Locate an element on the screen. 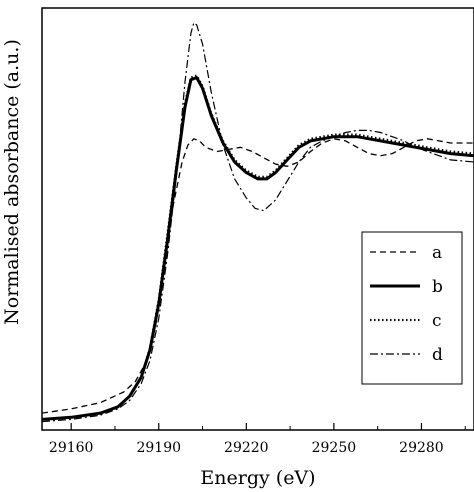  legend-label-b: b is located at coordinates (437, 287).